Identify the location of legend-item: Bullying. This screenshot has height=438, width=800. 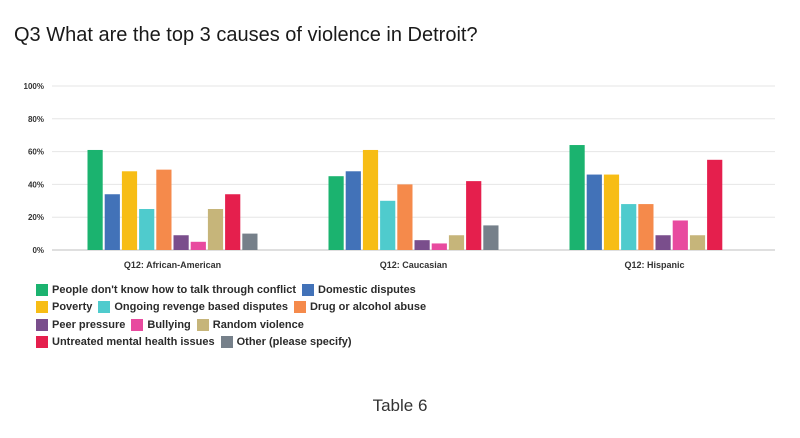
(161, 324).